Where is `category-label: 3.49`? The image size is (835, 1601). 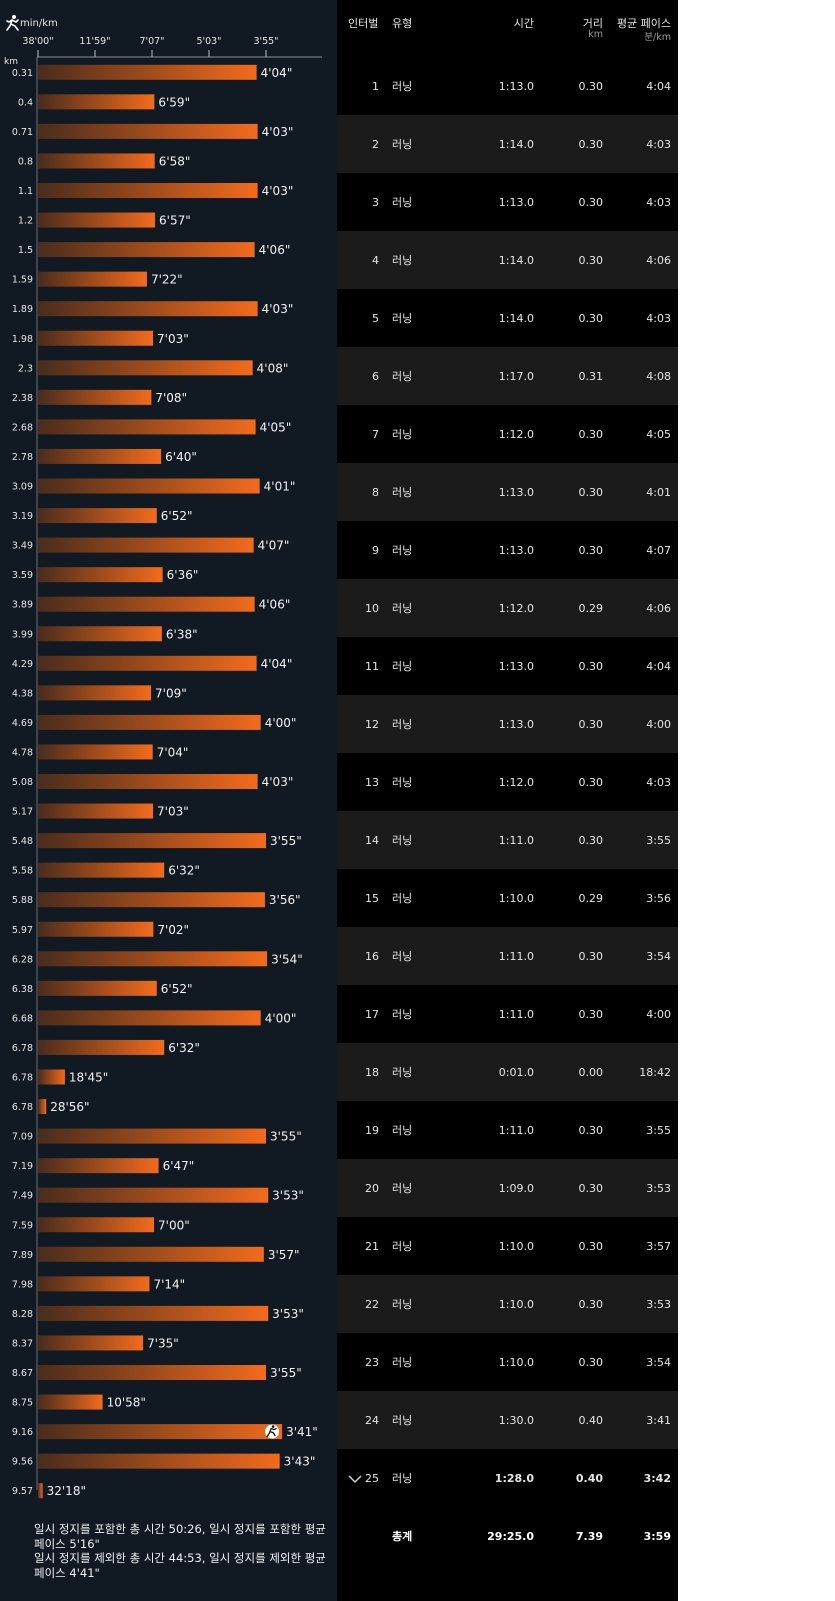 category-label: 3.49 is located at coordinates (22, 546).